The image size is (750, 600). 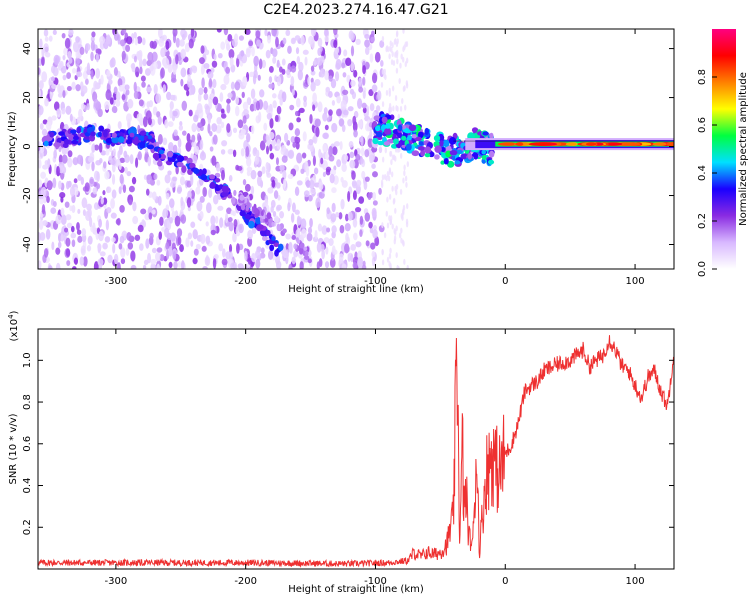 I want to click on colorbar-tick-label: 0.6, so click(x=702, y=125).